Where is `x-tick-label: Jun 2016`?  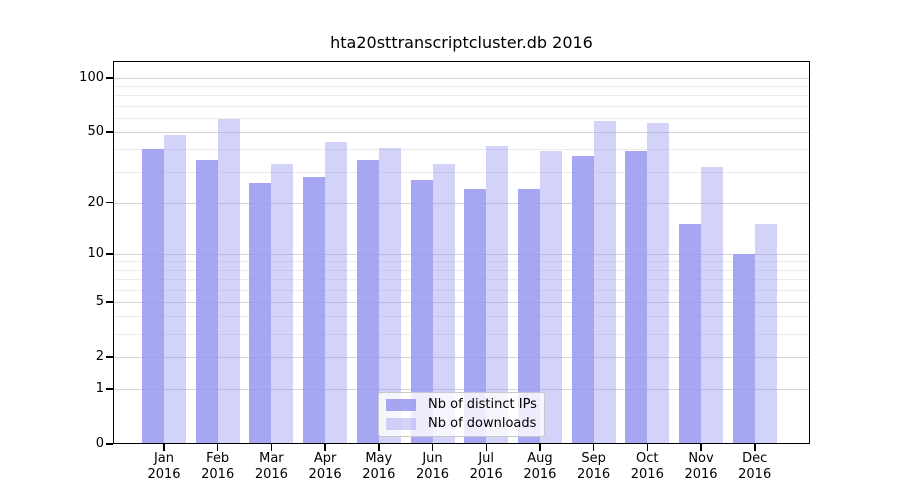
x-tick-label: Jun 2016 is located at coordinates (433, 467).